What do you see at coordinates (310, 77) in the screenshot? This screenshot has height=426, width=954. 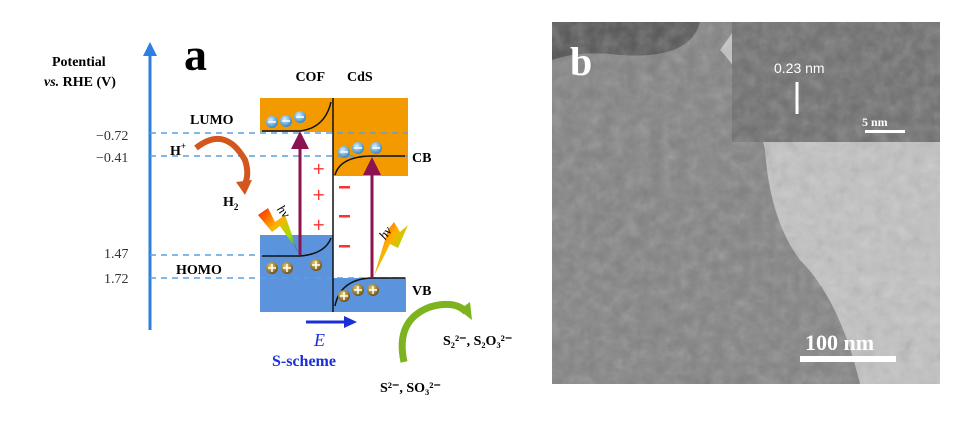 I see `cof-label: COF` at bounding box center [310, 77].